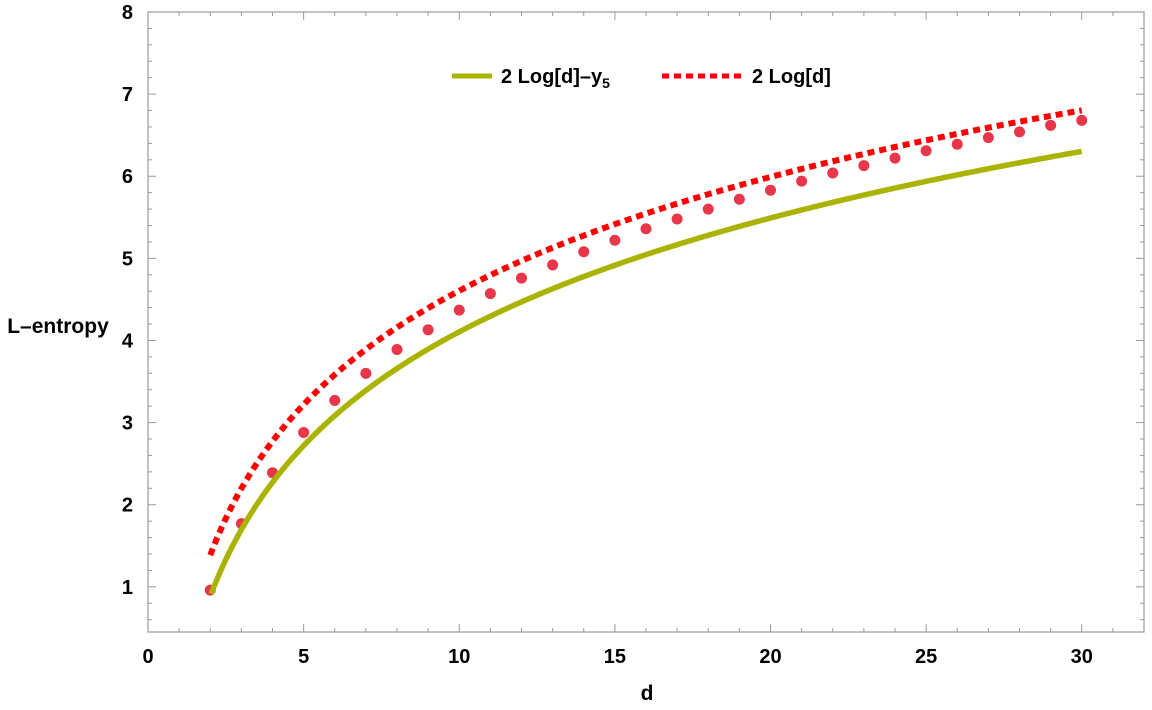 Image resolution: width=1152 pixels, height=710 pixels. I want to click on y-tick-label: 6, so click(127, 177).